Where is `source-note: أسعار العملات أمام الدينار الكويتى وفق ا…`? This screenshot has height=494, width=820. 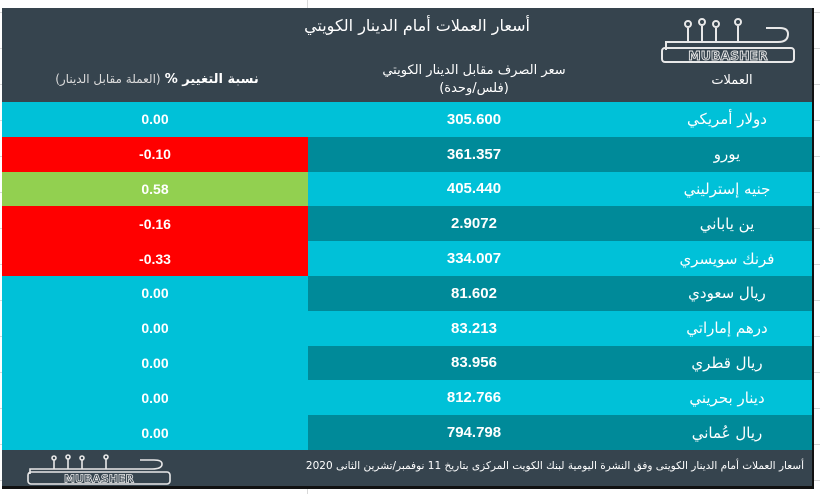 source-note: أسعار العملات أمام الدينار الكويتى وفق ا… is located at coordinates (554, 466).